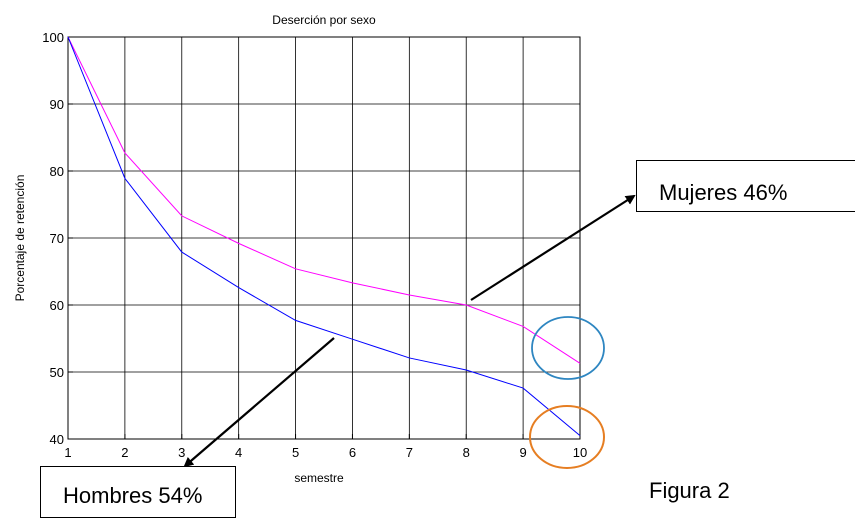 This screenshot has height=518, width=855. I want to click on mujeres-callout: Mujeres 46%, so click(745, 186).